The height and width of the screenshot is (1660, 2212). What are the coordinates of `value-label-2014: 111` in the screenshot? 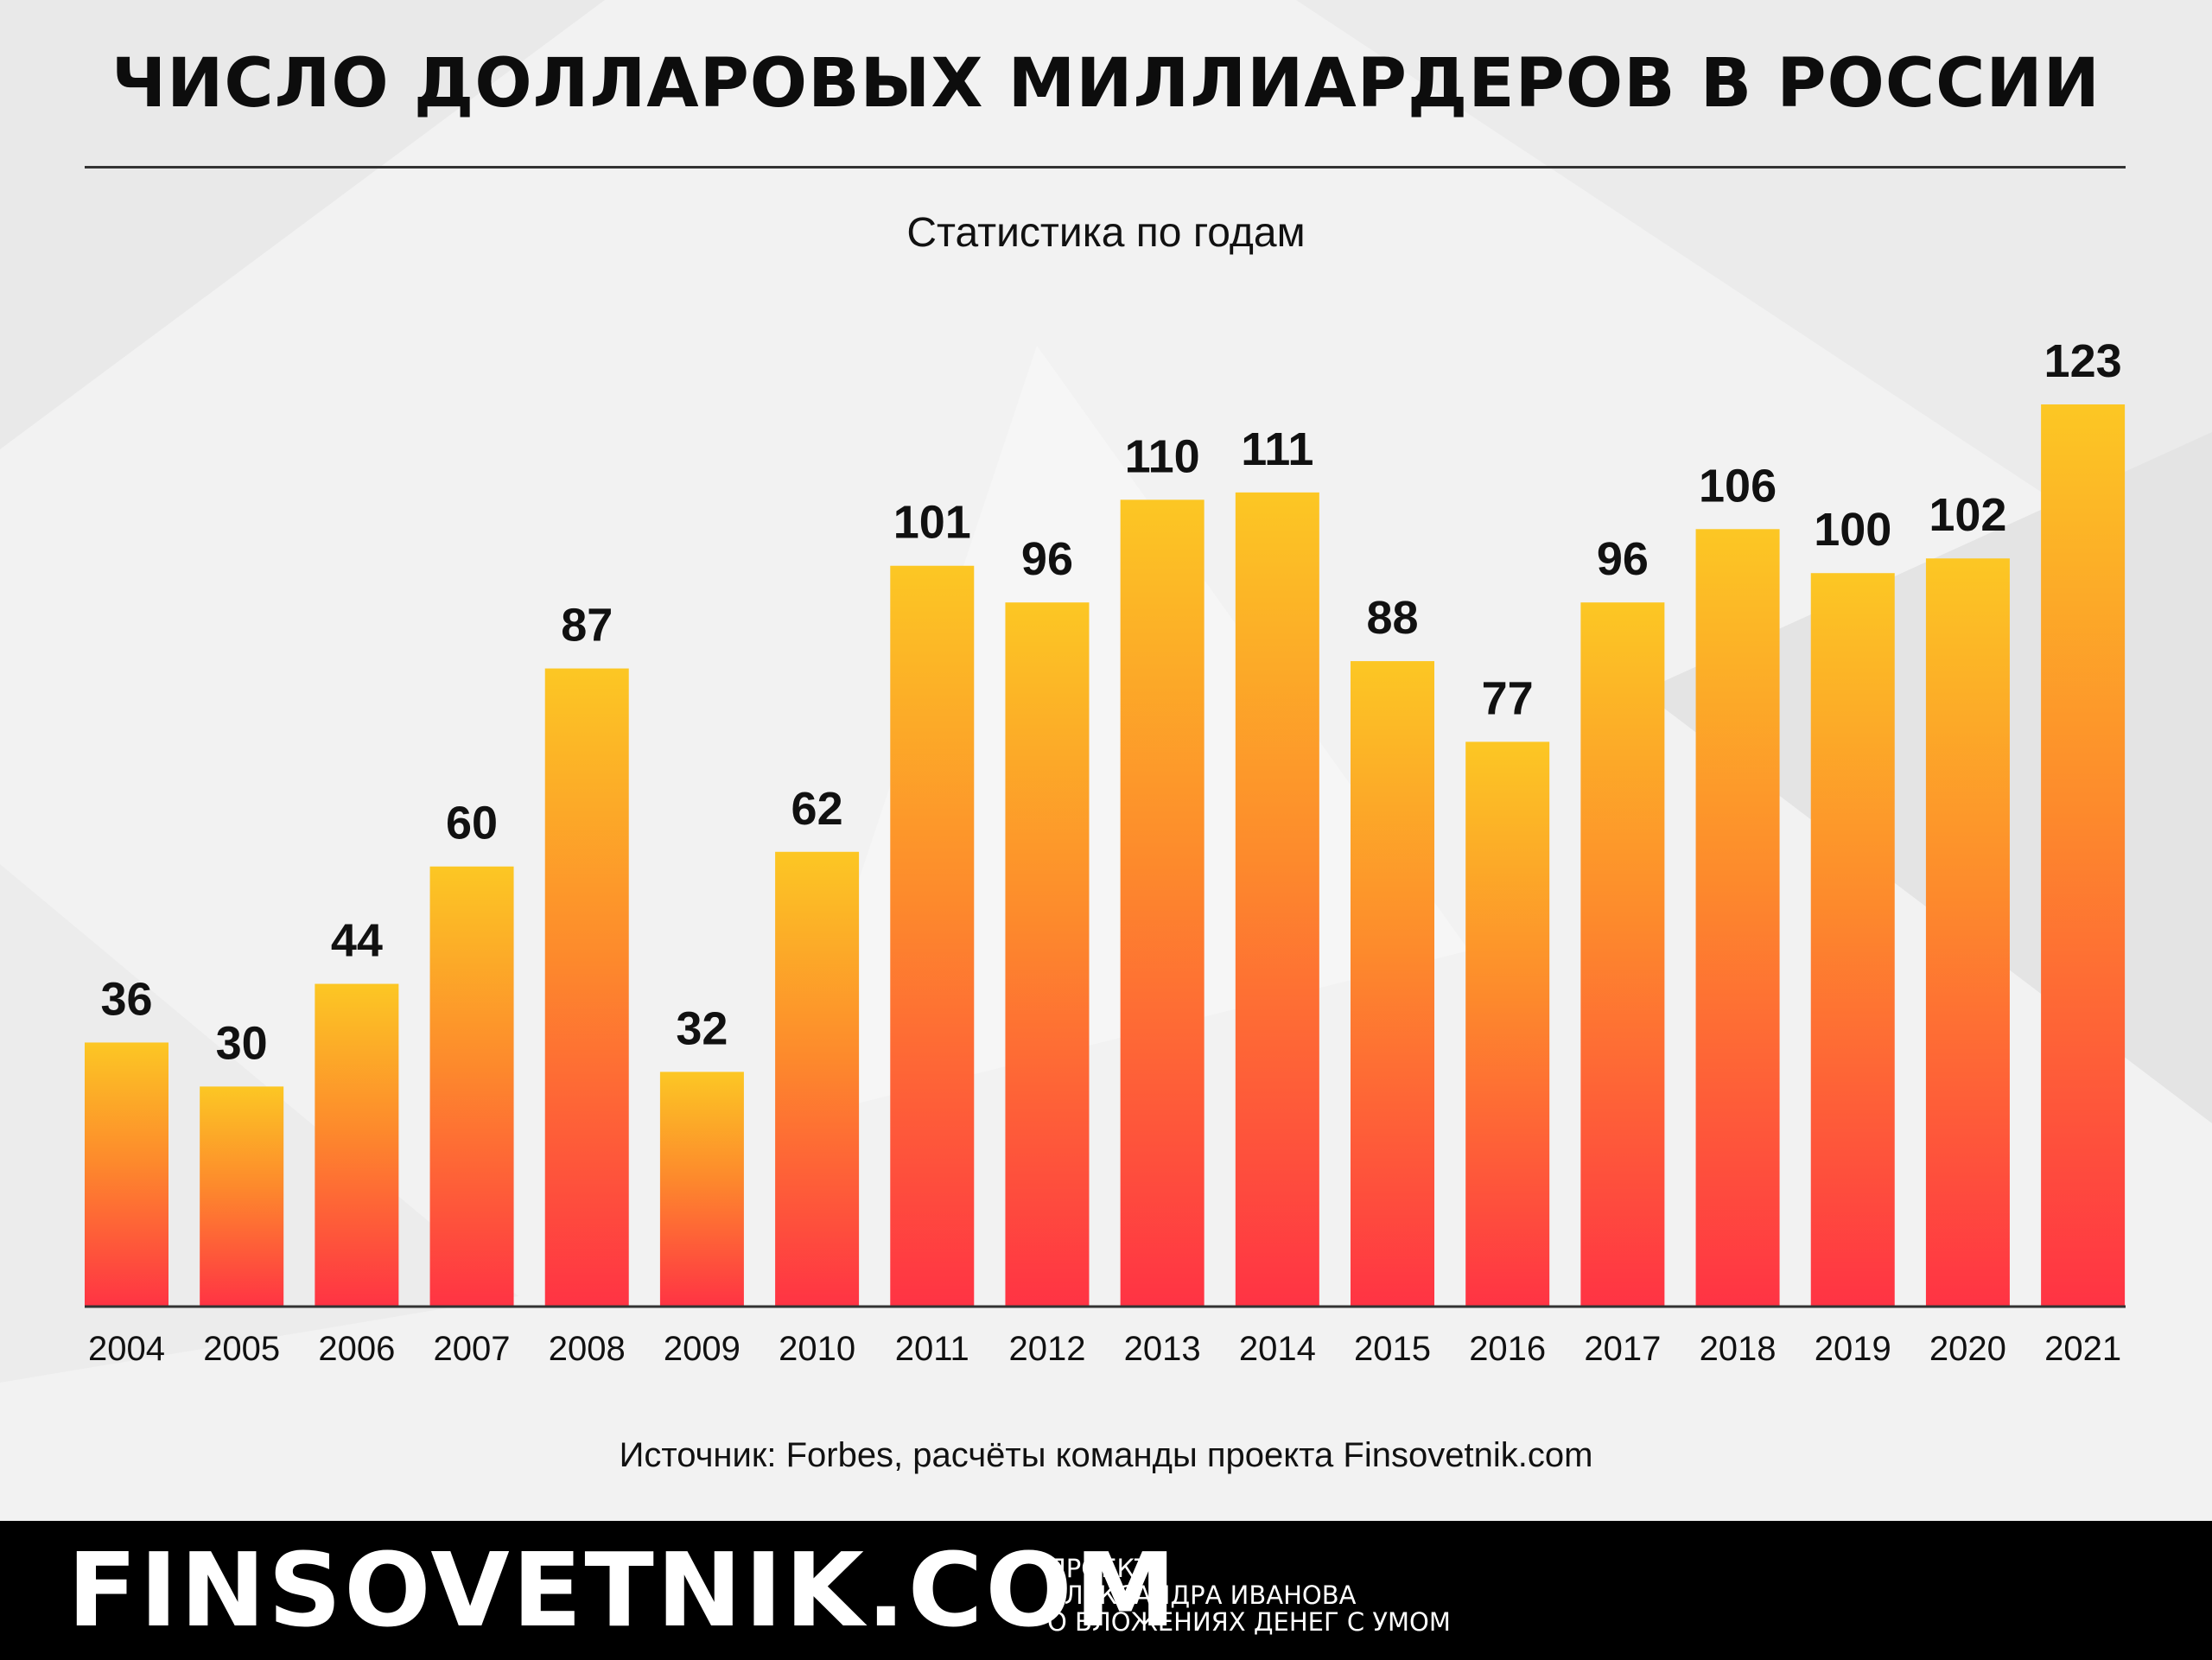 It's located at (1277, 449).